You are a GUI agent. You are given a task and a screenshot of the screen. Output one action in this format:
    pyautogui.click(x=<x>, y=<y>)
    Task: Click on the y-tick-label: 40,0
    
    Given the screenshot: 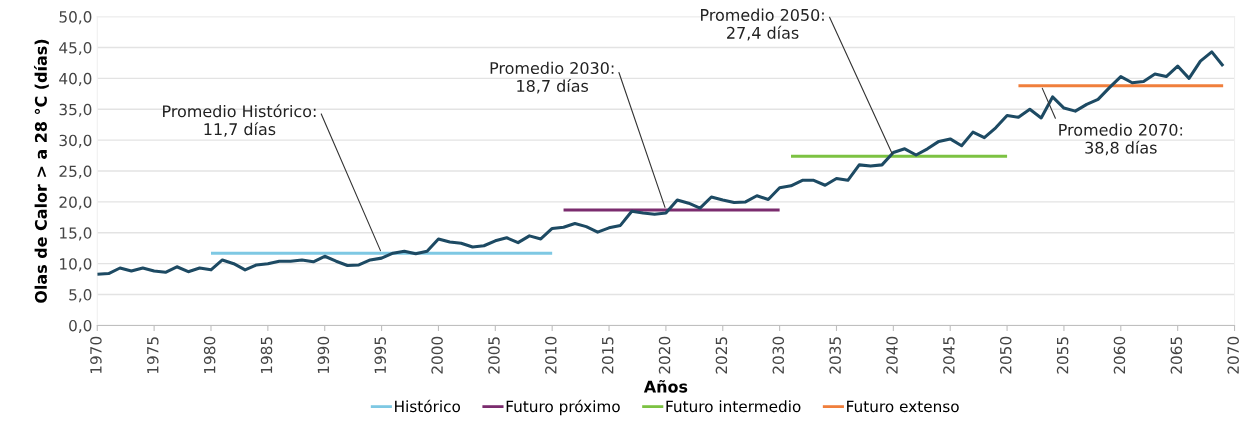 What is the action you would take?
    pyautogui.click(x=75, y=79)
    